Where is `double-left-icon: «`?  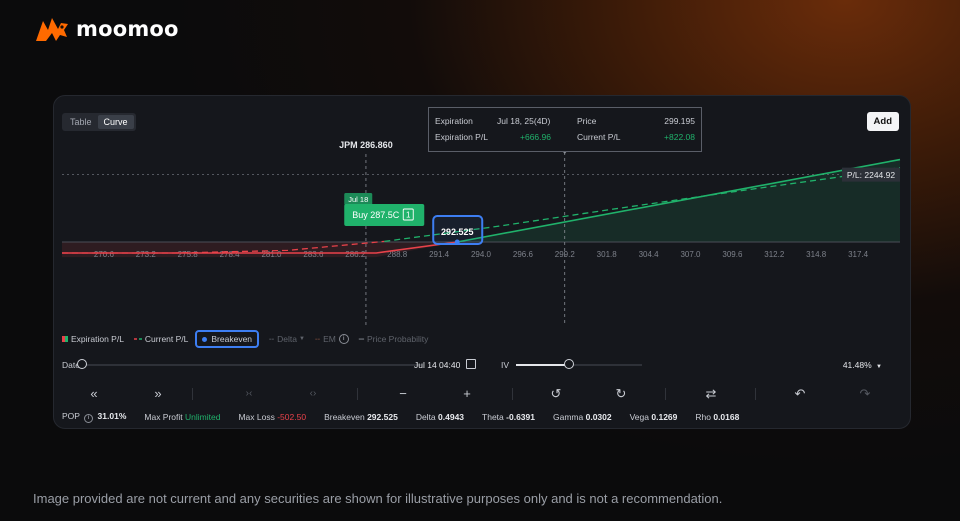
double-left-icon: « is located at coordinates (94, 393).